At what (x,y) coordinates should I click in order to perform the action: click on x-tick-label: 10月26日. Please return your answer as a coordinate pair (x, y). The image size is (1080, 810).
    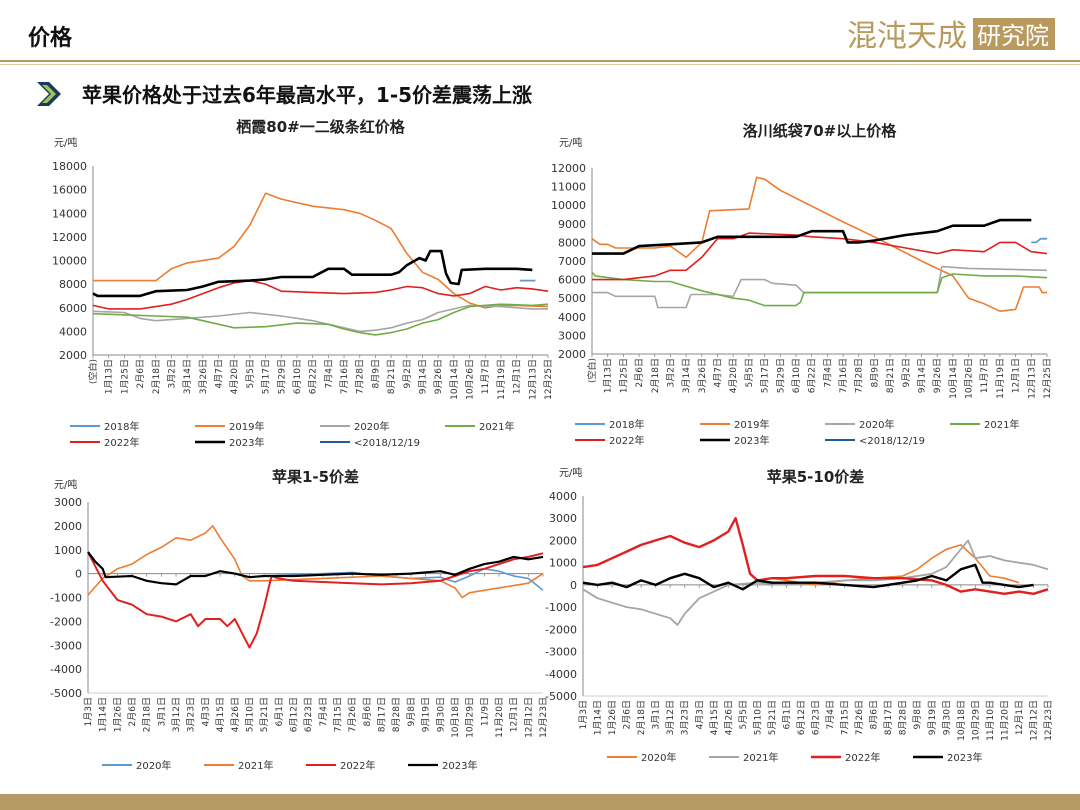
    Looking at the image, I should click on (470, 379).